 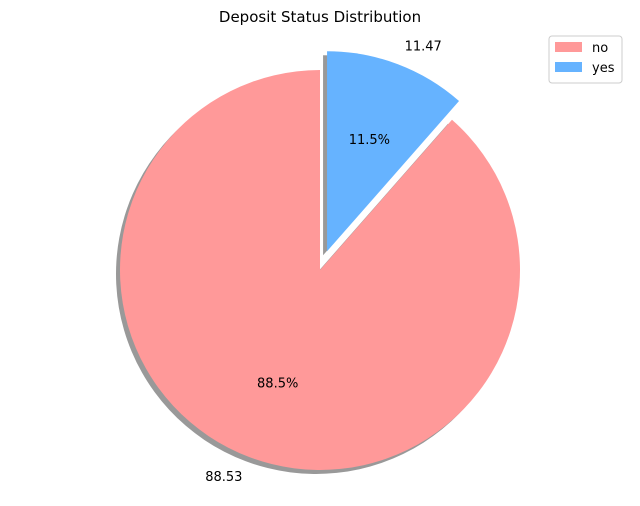 I want to click on legend-label-no: no, so click(x=600, y=48).